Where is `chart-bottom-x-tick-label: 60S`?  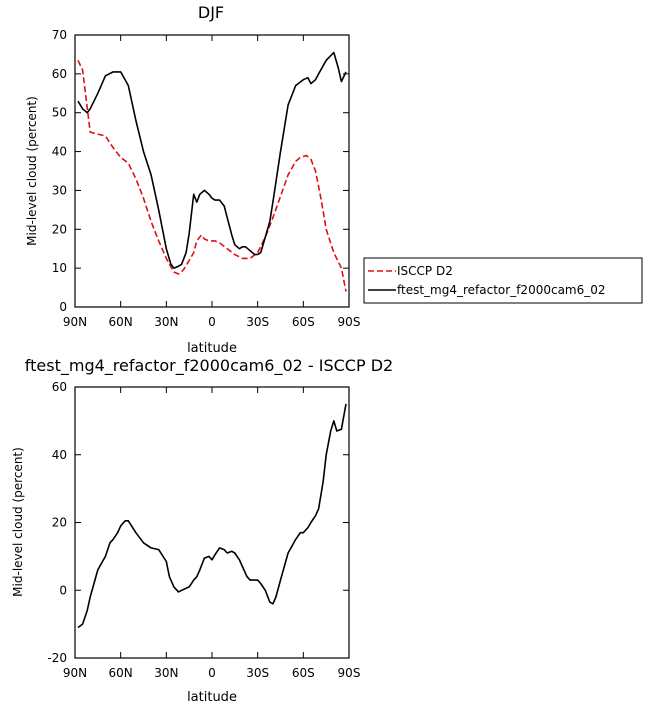 chart-bottom-x-tick-label: 60S is located at coordinates (303, 673).